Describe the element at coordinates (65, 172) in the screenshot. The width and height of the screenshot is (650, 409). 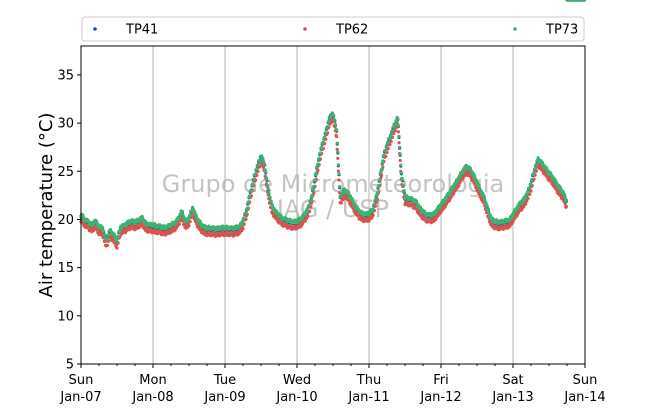
I see `y-tick-label: 25` at that location.